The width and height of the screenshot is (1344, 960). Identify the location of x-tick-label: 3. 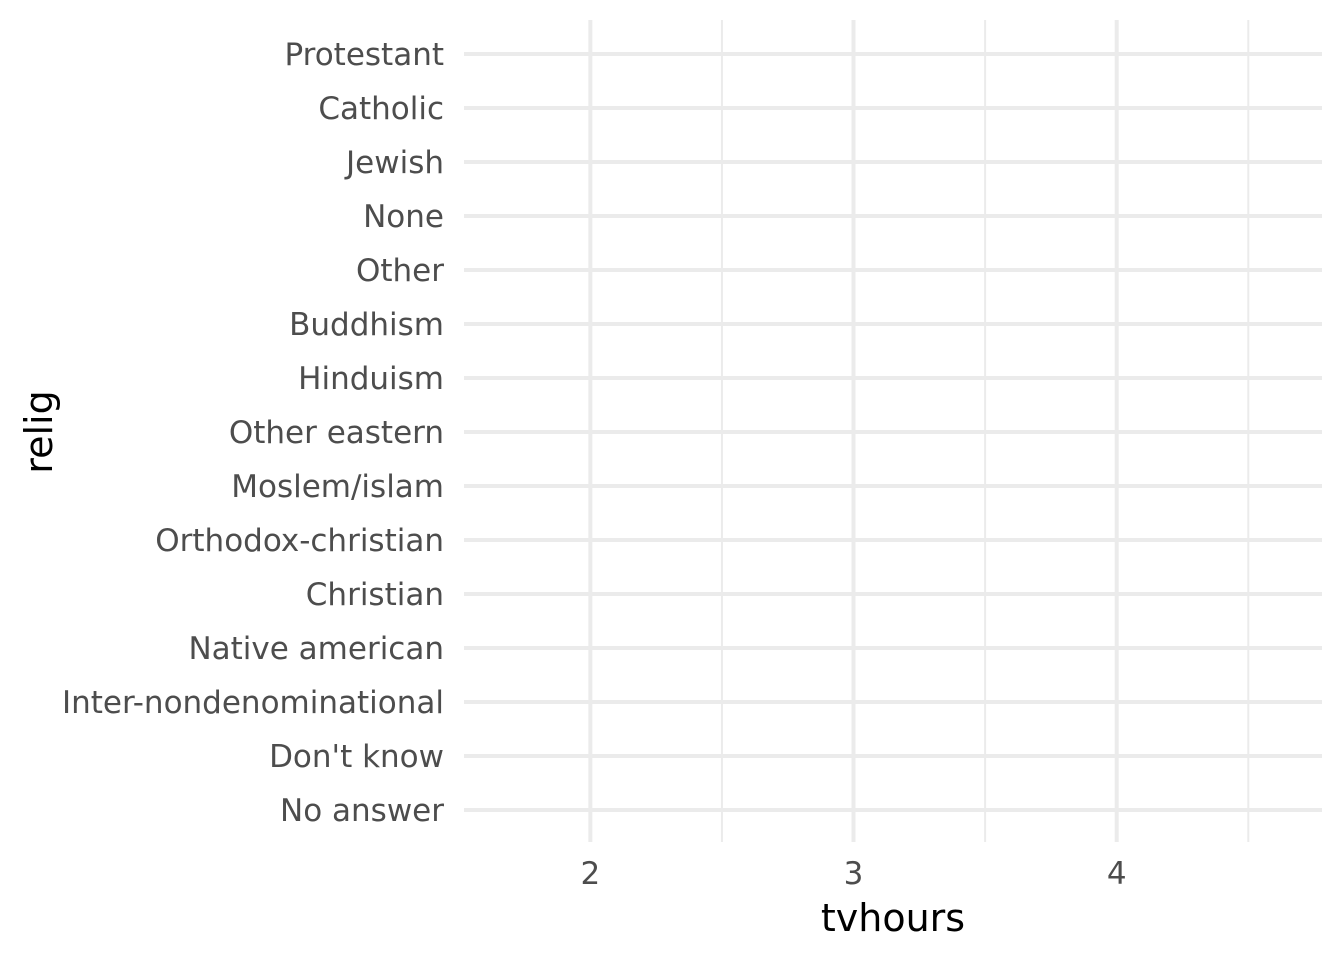
(854, 874).